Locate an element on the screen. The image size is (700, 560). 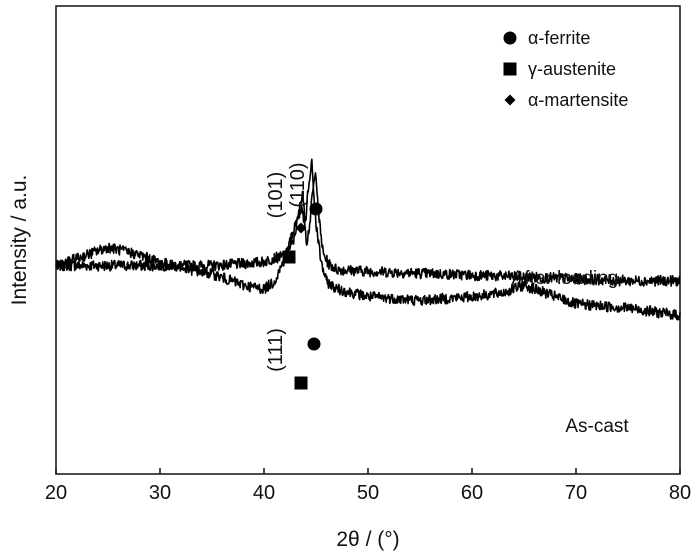
x-tick-label-40: 40 is located at coordinates (264, 493).